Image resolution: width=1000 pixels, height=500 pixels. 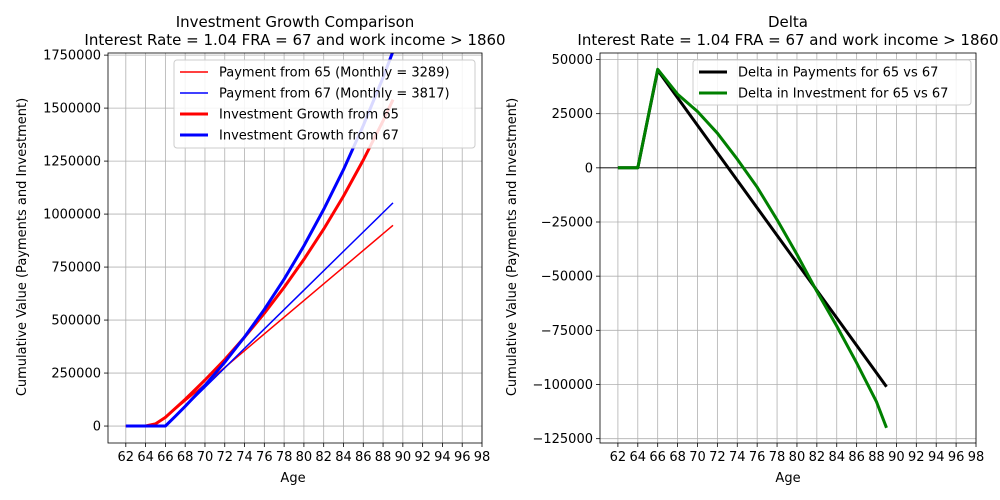 I want to click on y-tick-label: −75000, so click(x=567, y=331).